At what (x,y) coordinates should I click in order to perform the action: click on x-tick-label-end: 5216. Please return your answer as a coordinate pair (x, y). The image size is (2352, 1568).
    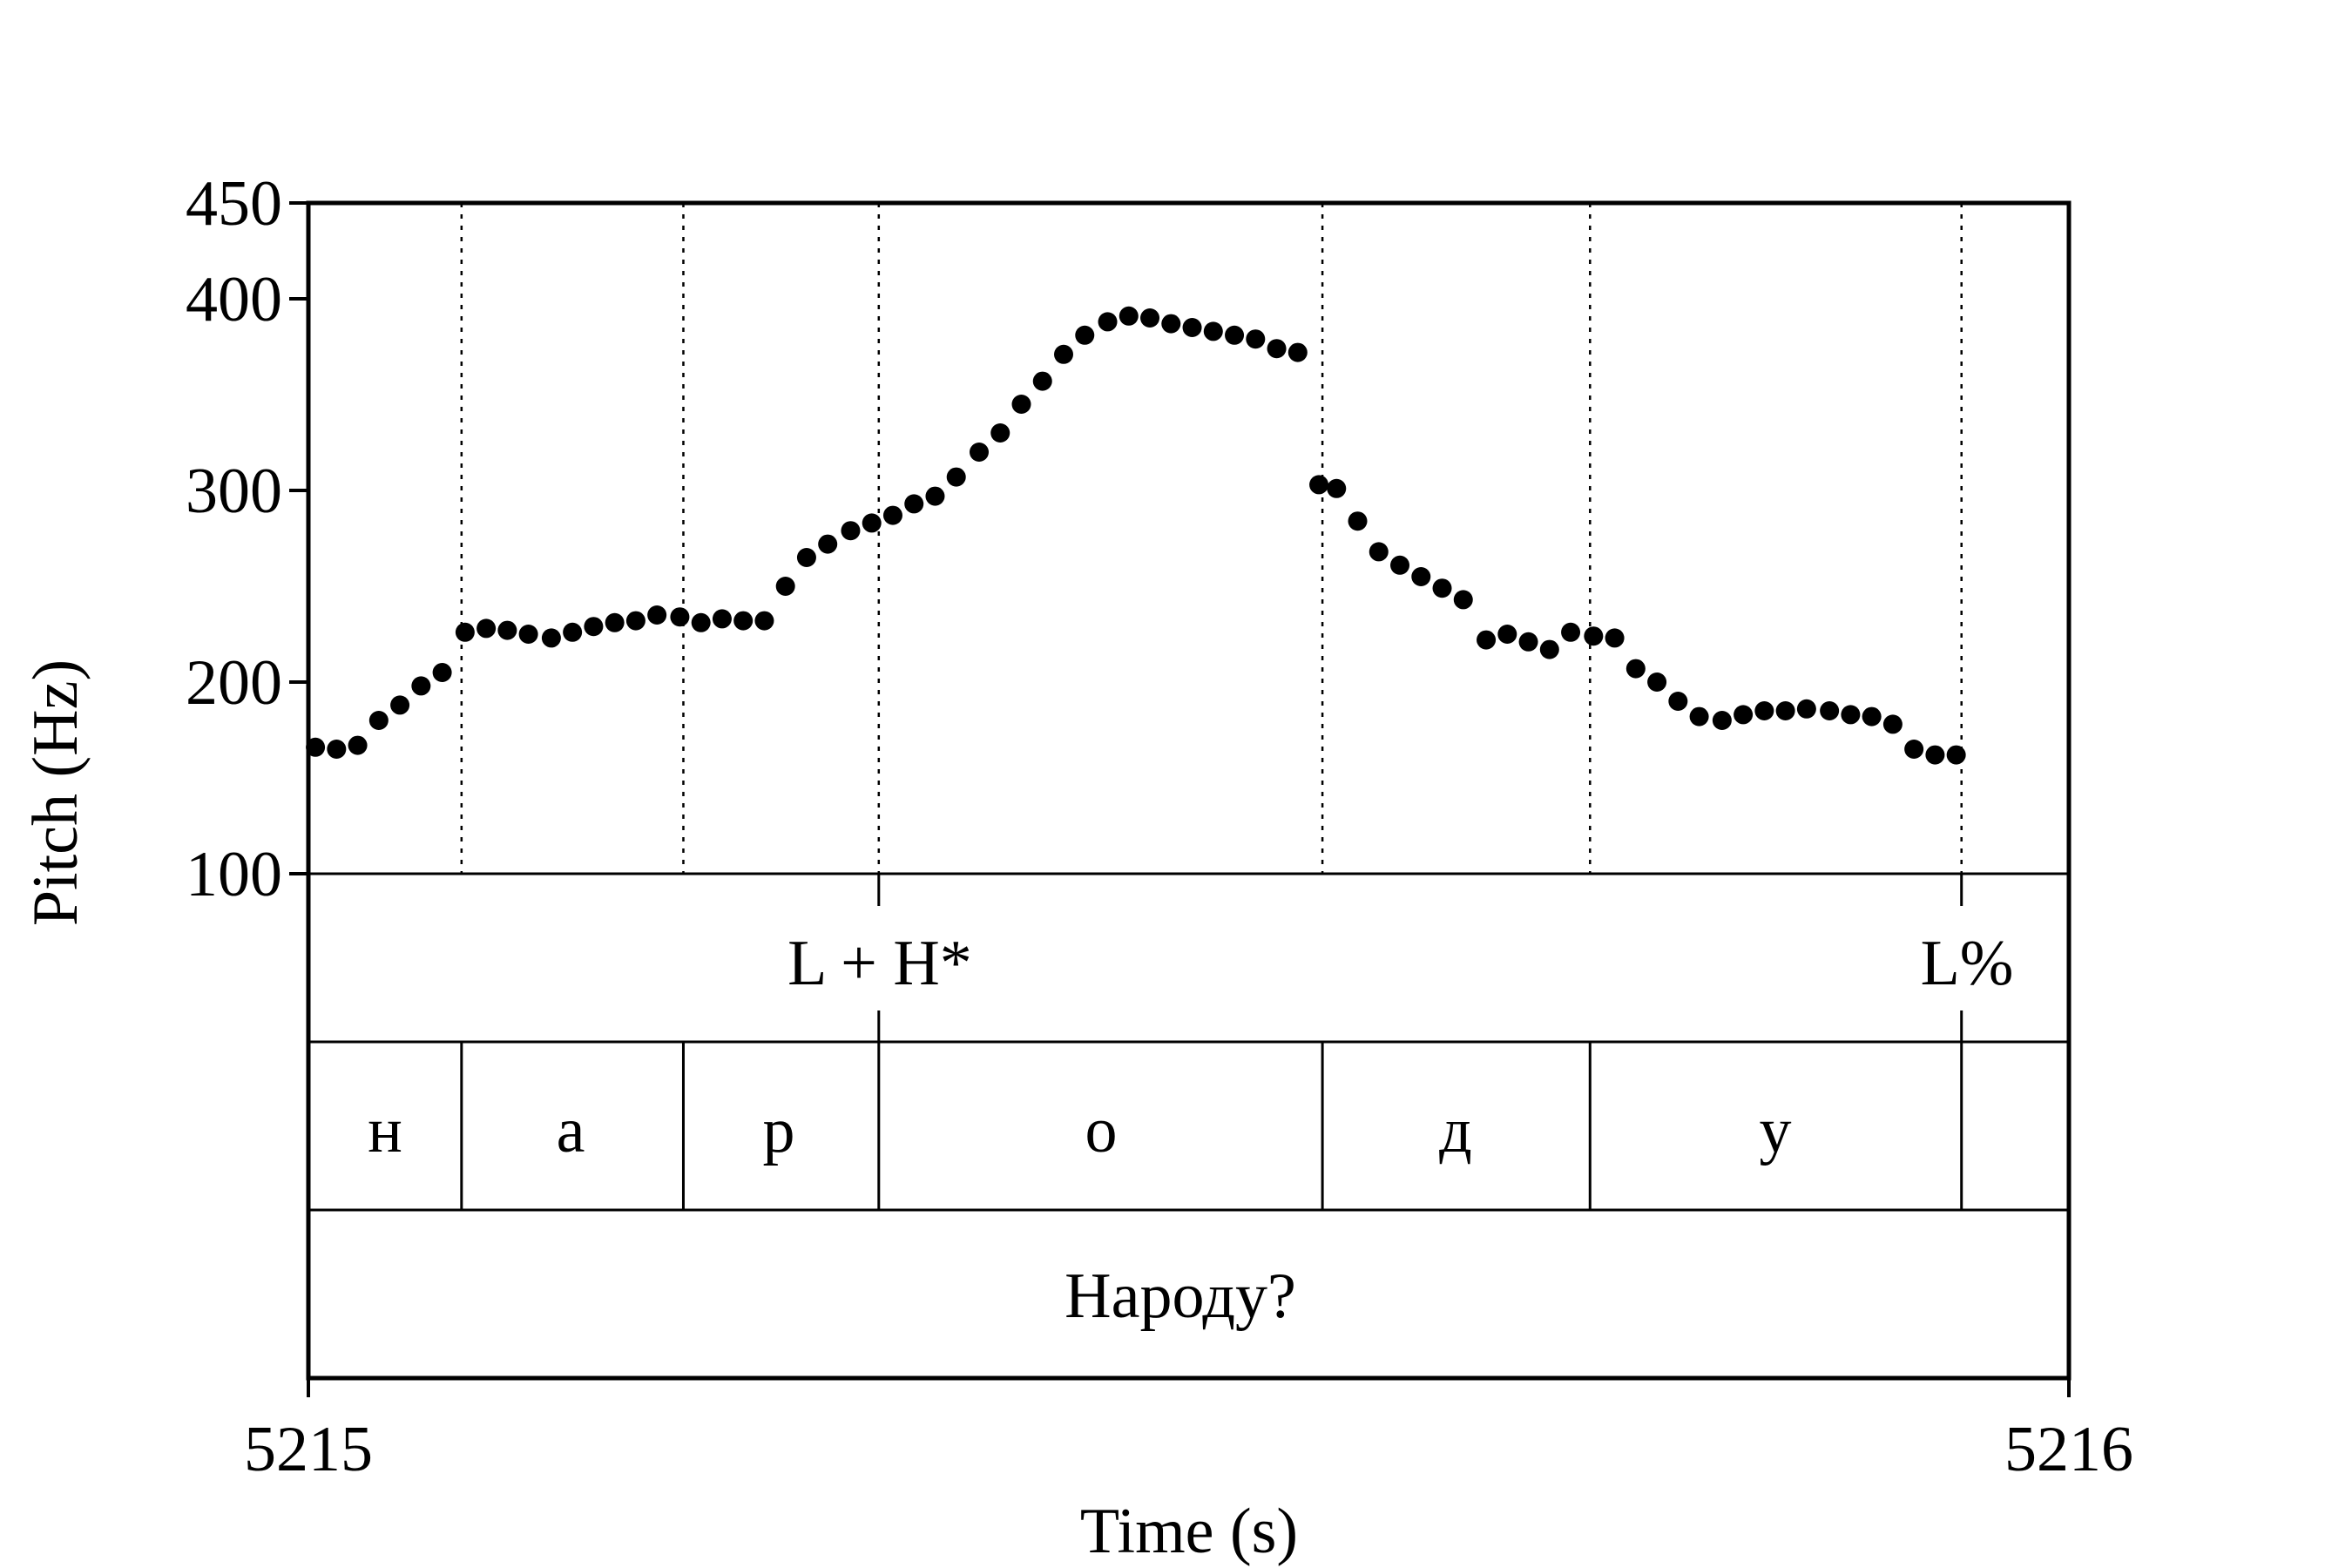
    Looking at the image, I should click on (2068, 1449).